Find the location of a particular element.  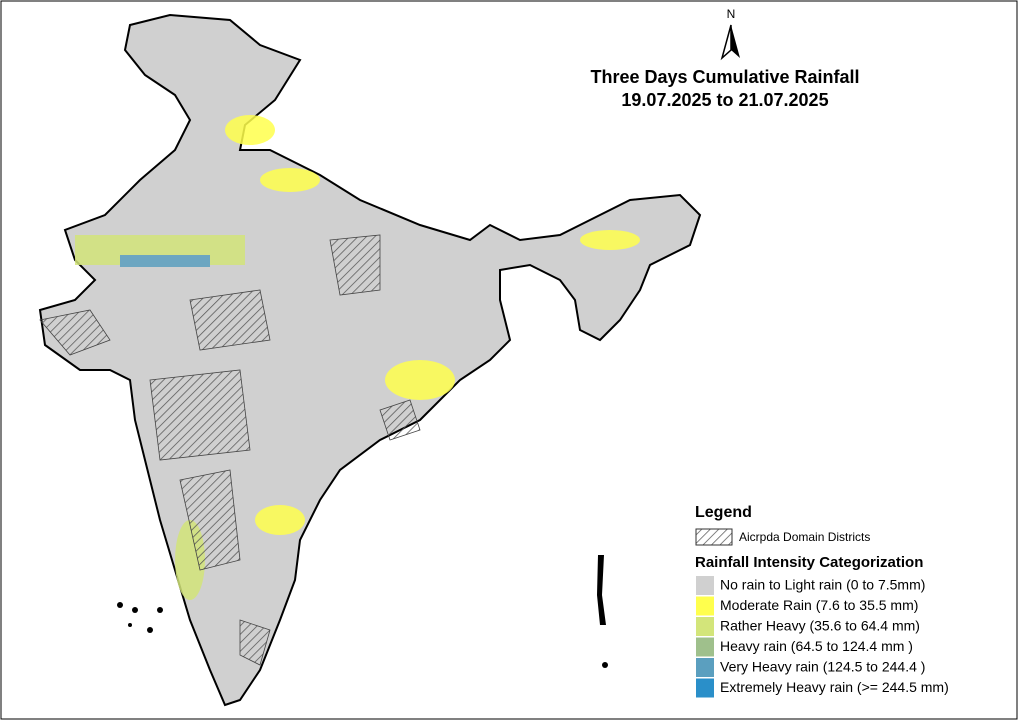

domain-label: Aicrpda Domain Districts is located at coordinates (804, 537).